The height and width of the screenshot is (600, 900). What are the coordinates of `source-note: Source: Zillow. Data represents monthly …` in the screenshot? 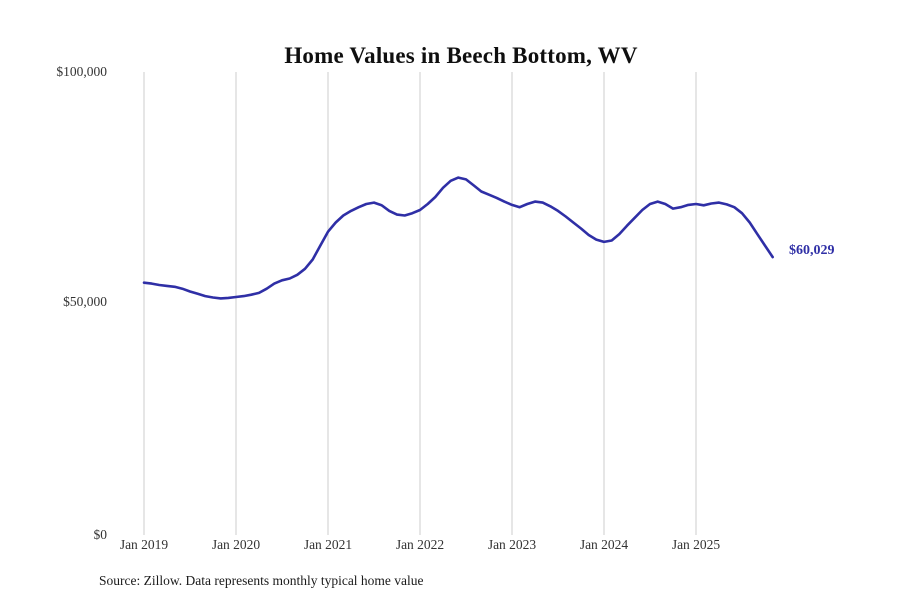 It's located at (261, 580).